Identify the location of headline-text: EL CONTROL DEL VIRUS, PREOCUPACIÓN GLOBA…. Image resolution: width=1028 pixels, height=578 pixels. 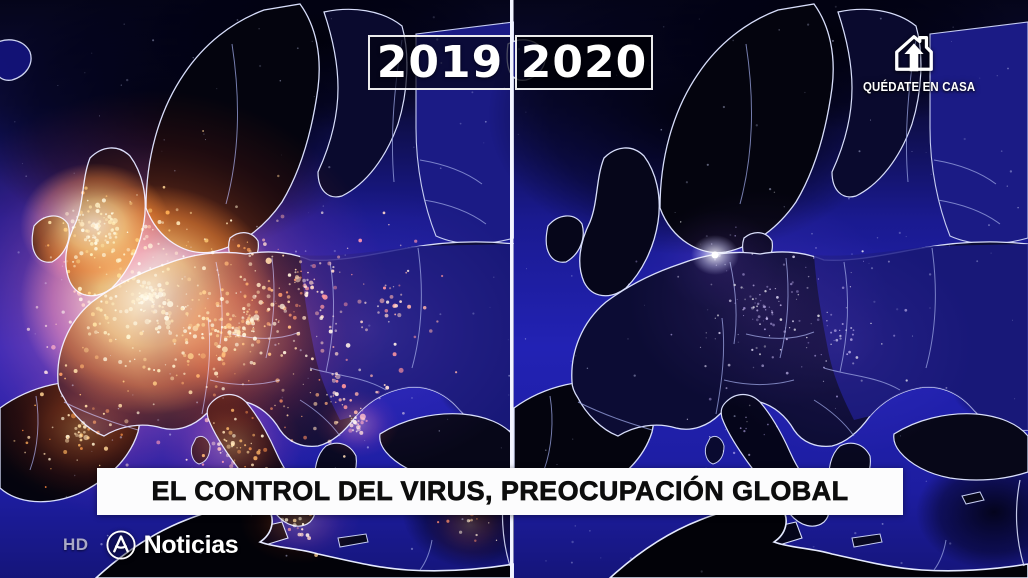
(500, 491).